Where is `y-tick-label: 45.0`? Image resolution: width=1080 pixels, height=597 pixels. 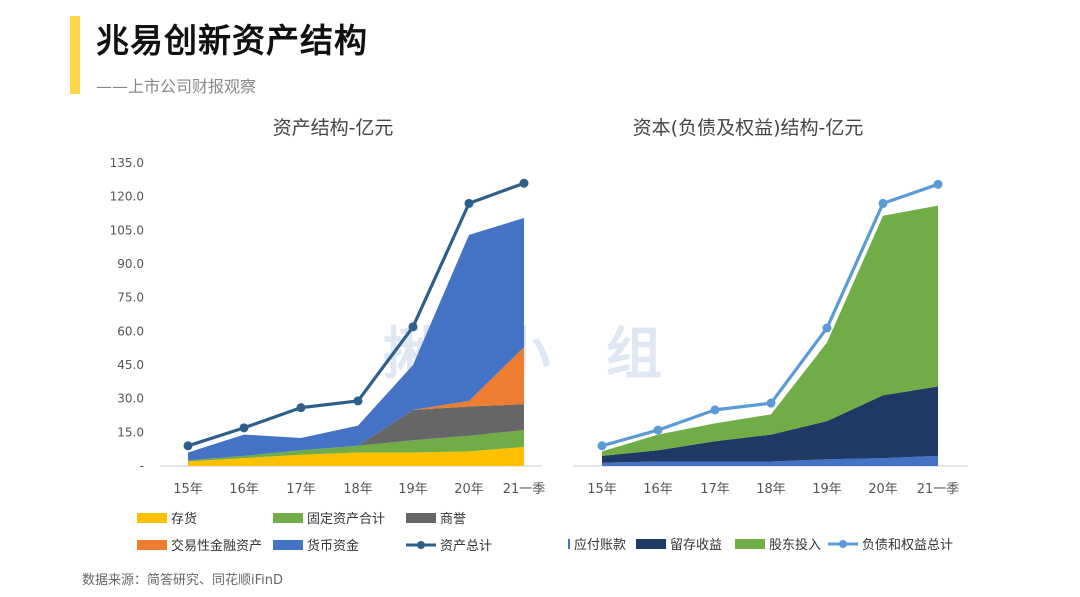
y-tick-label: 45.0 is located at coordinates (130, 365).